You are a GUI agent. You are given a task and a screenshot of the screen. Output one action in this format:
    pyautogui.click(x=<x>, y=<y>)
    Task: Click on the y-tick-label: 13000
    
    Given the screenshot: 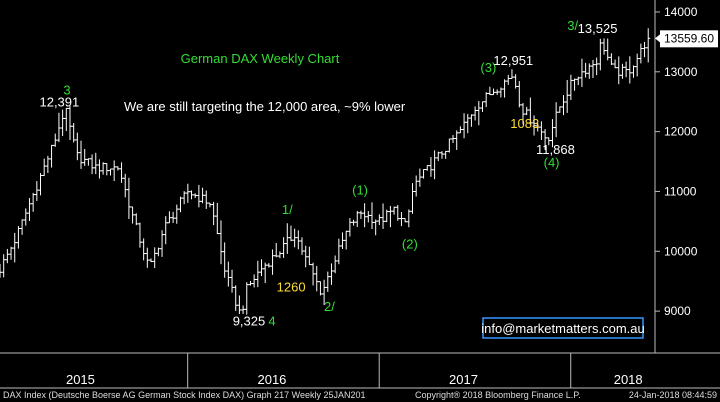 What is the action you would take?
    pyautogui.click(x=681, y=72)
    